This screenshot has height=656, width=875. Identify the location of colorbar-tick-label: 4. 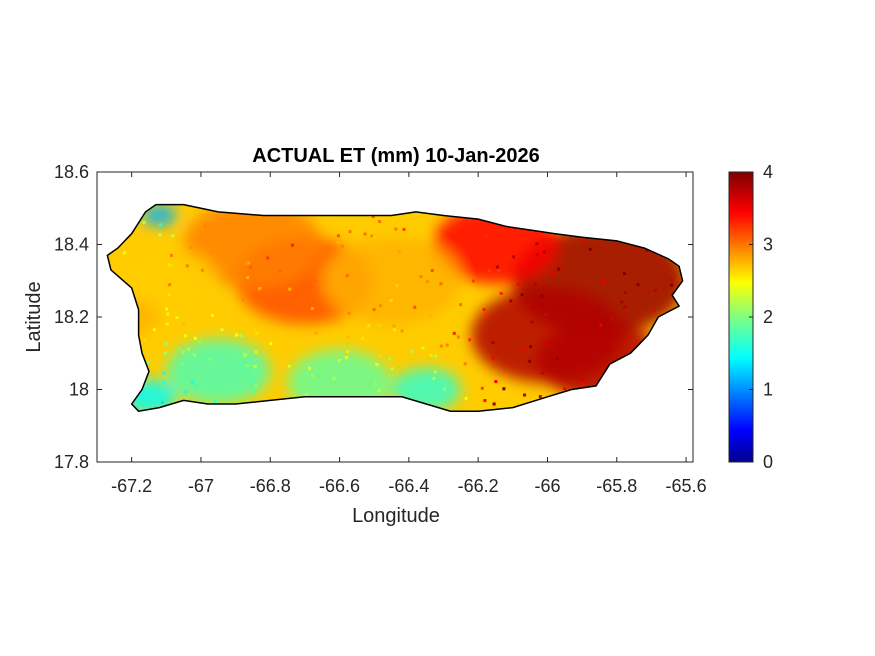
(768, 172).